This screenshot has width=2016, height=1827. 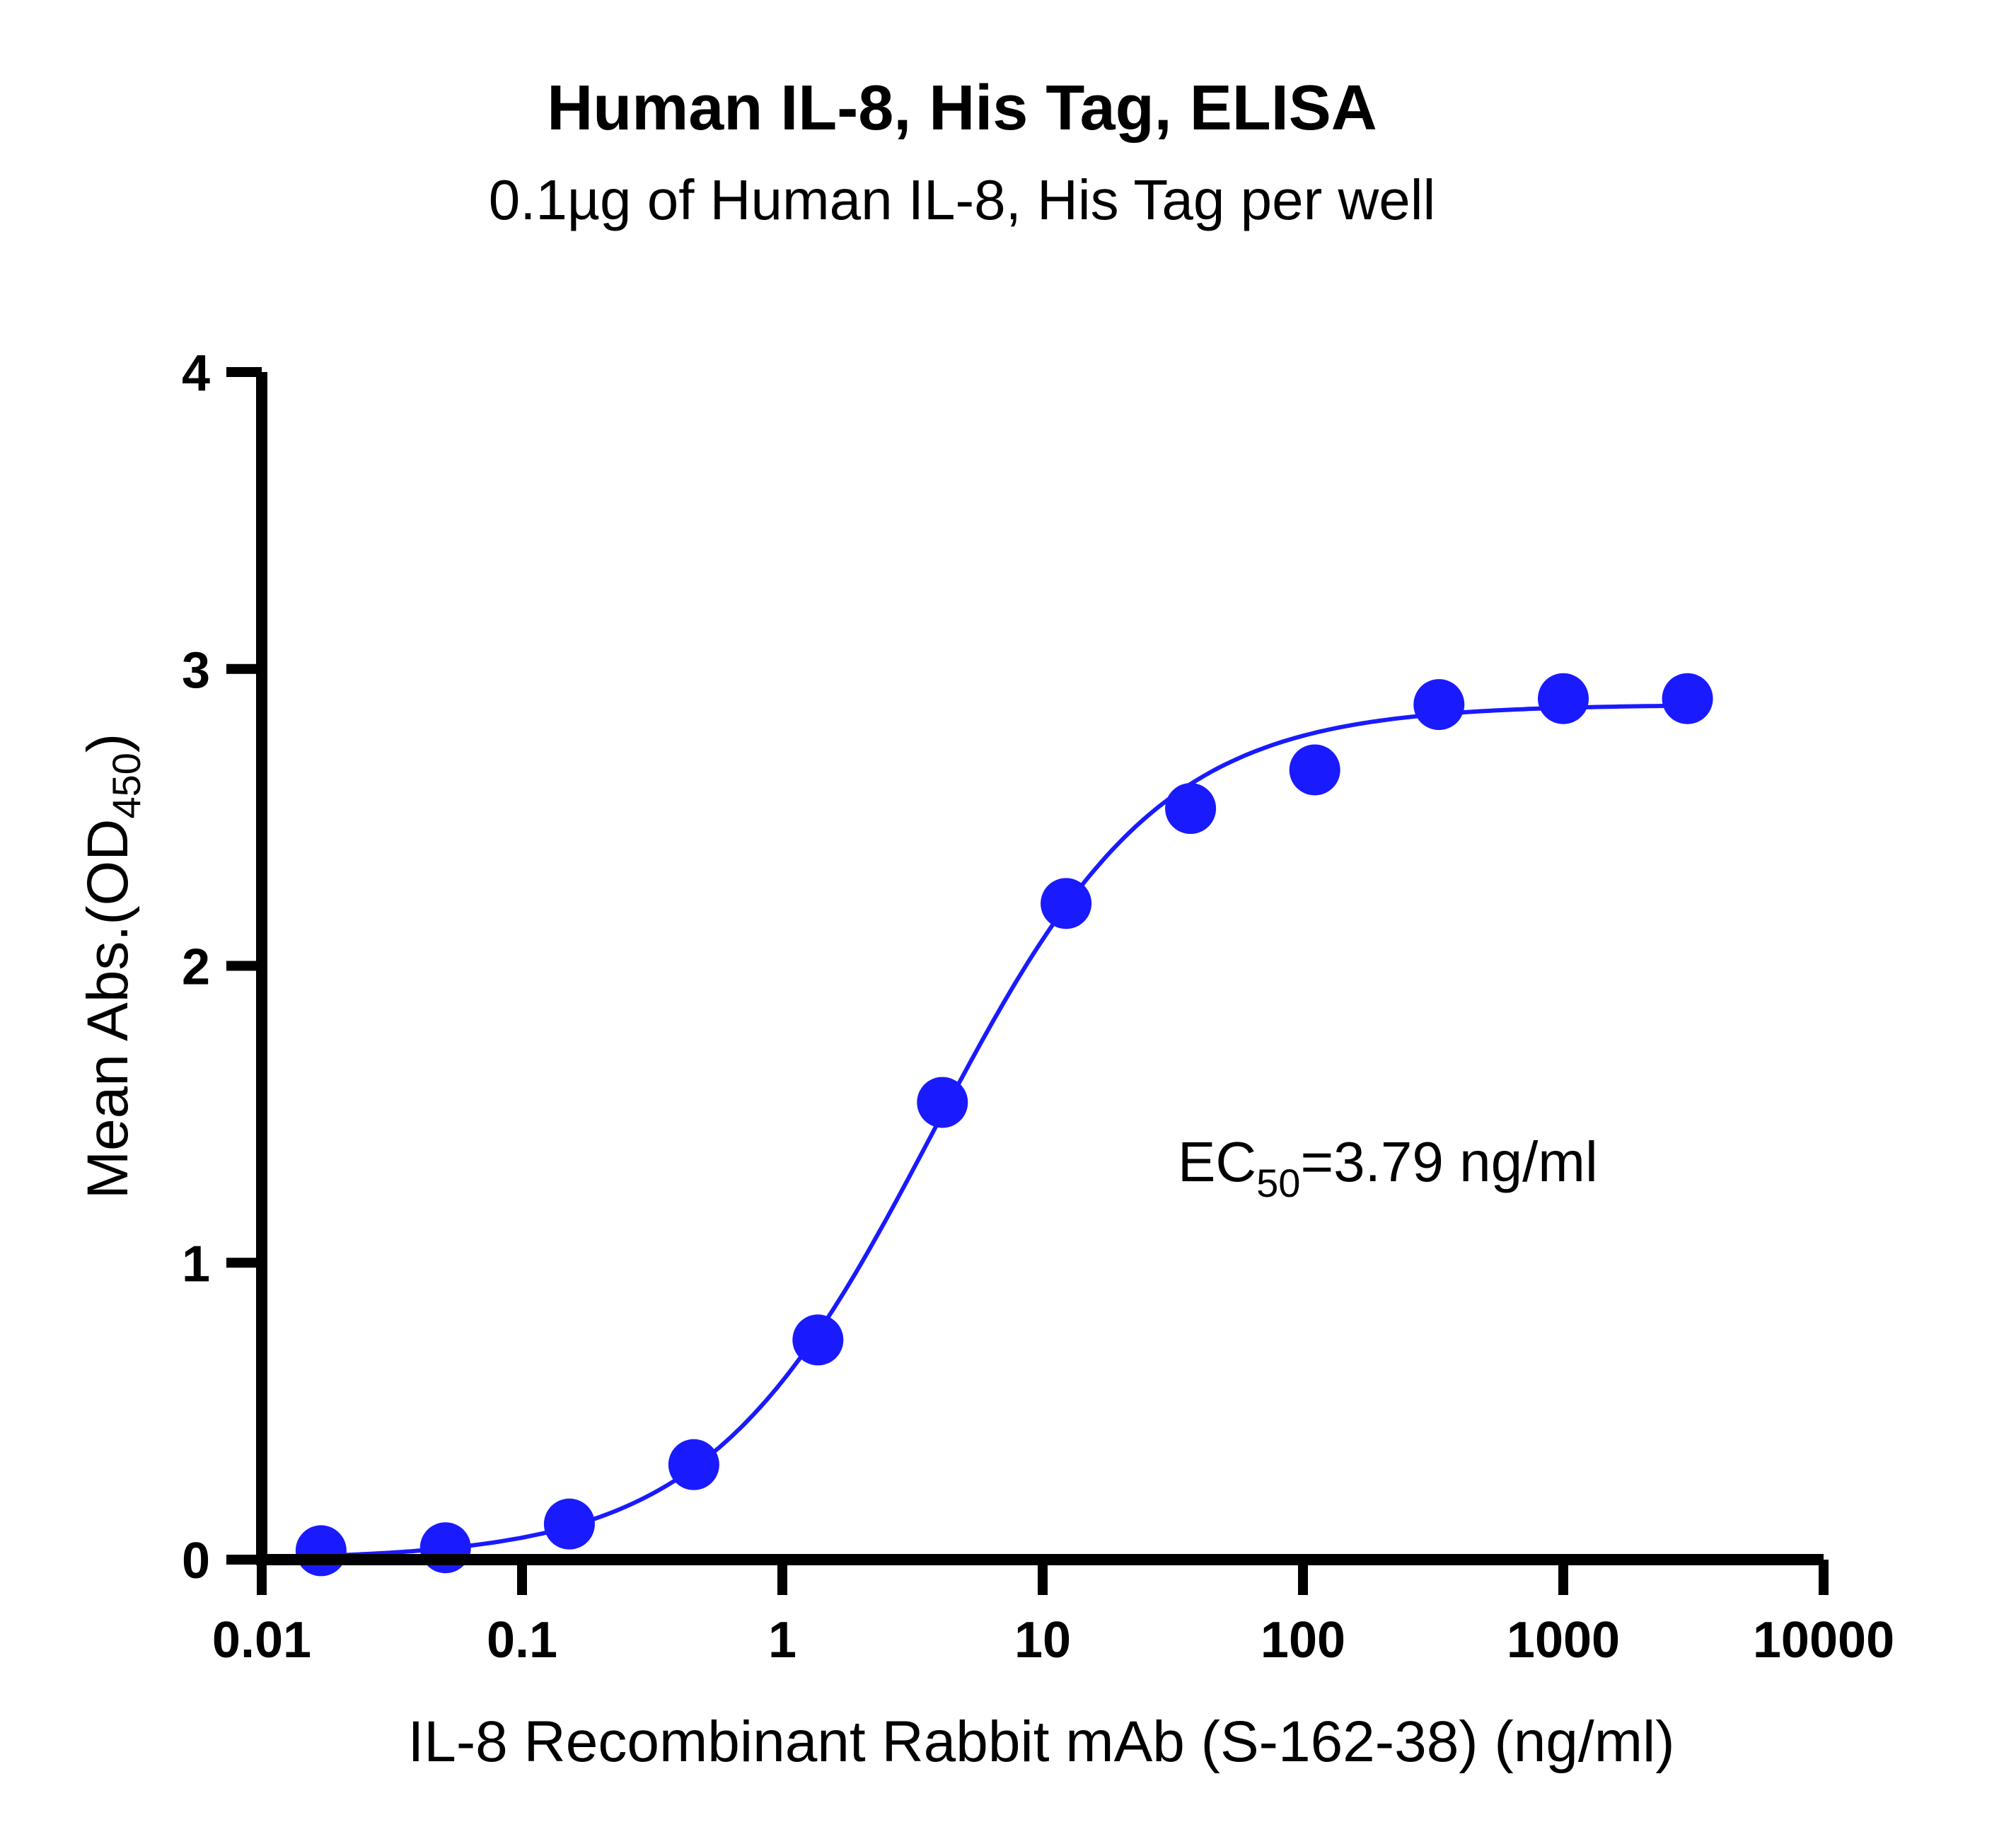 What do you see at coordinates (108, 1008) in the screenshot?
I see `y-axis-title-main: Mean Abs.(OD` at bounding box center [108, 1008].